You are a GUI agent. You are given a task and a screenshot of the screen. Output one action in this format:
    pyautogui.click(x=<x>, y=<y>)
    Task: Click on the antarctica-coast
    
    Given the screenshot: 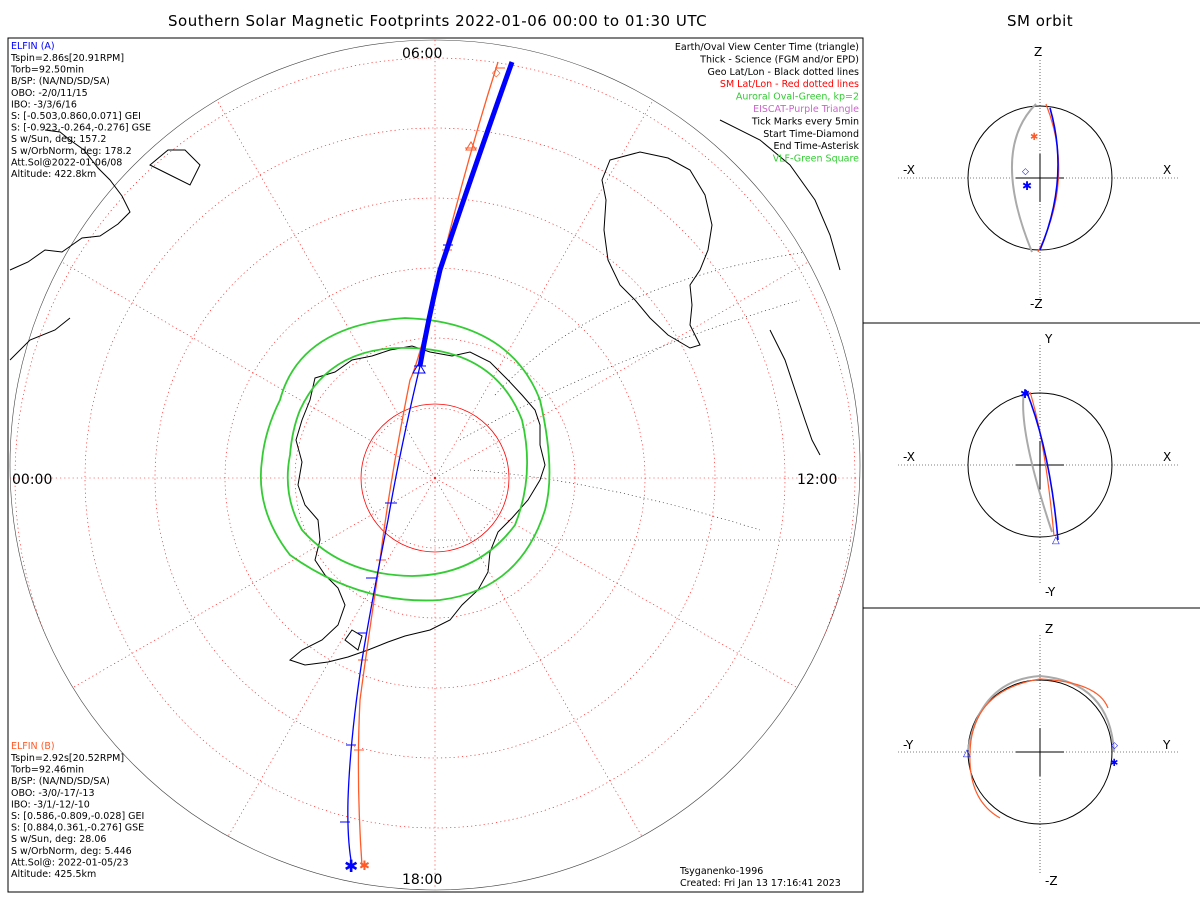 What is the action you would take?
    pyautogui.click(x=417, y=505)
    